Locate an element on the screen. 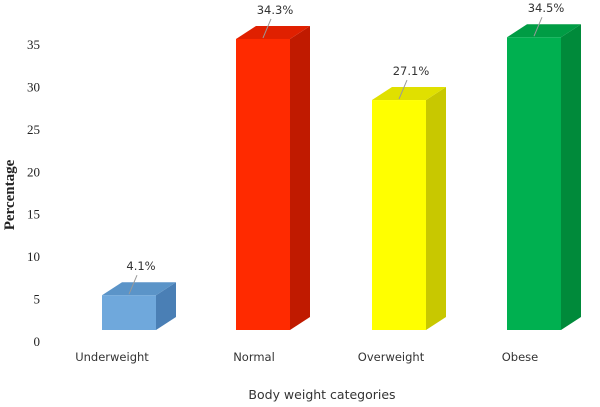  y-tick-label: 20 is located at coordinates (33, 171).